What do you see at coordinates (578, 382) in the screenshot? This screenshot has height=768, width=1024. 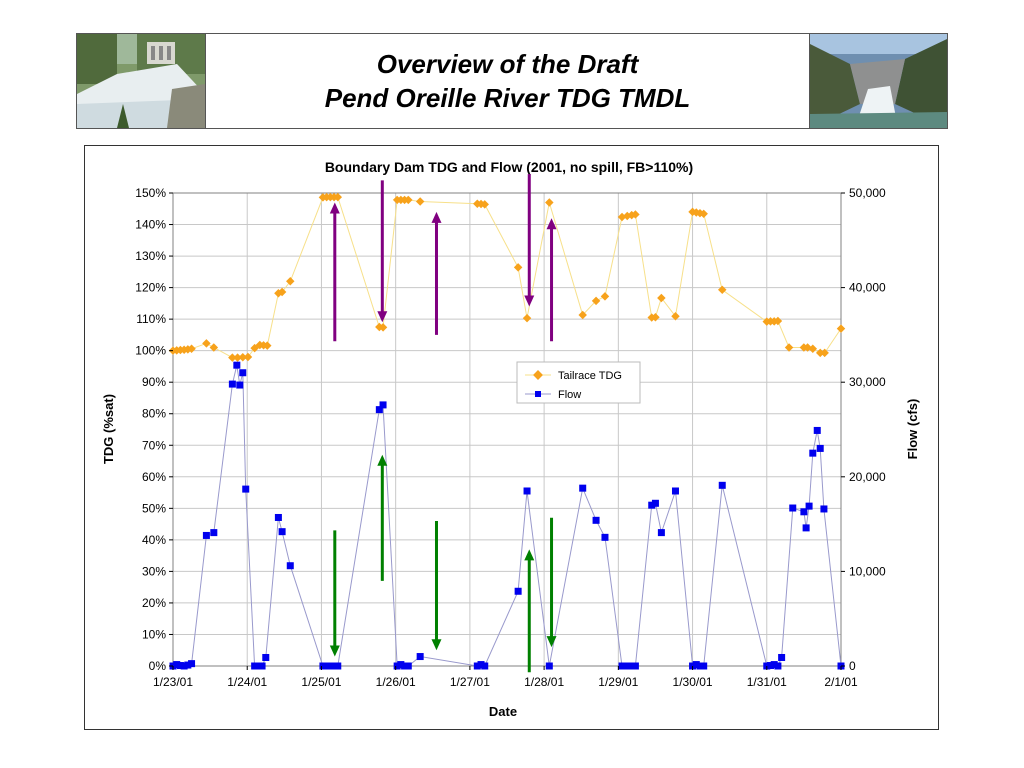 I see `chart-legend: Tailrace TDG Flow` at bounding box center [578, 382].